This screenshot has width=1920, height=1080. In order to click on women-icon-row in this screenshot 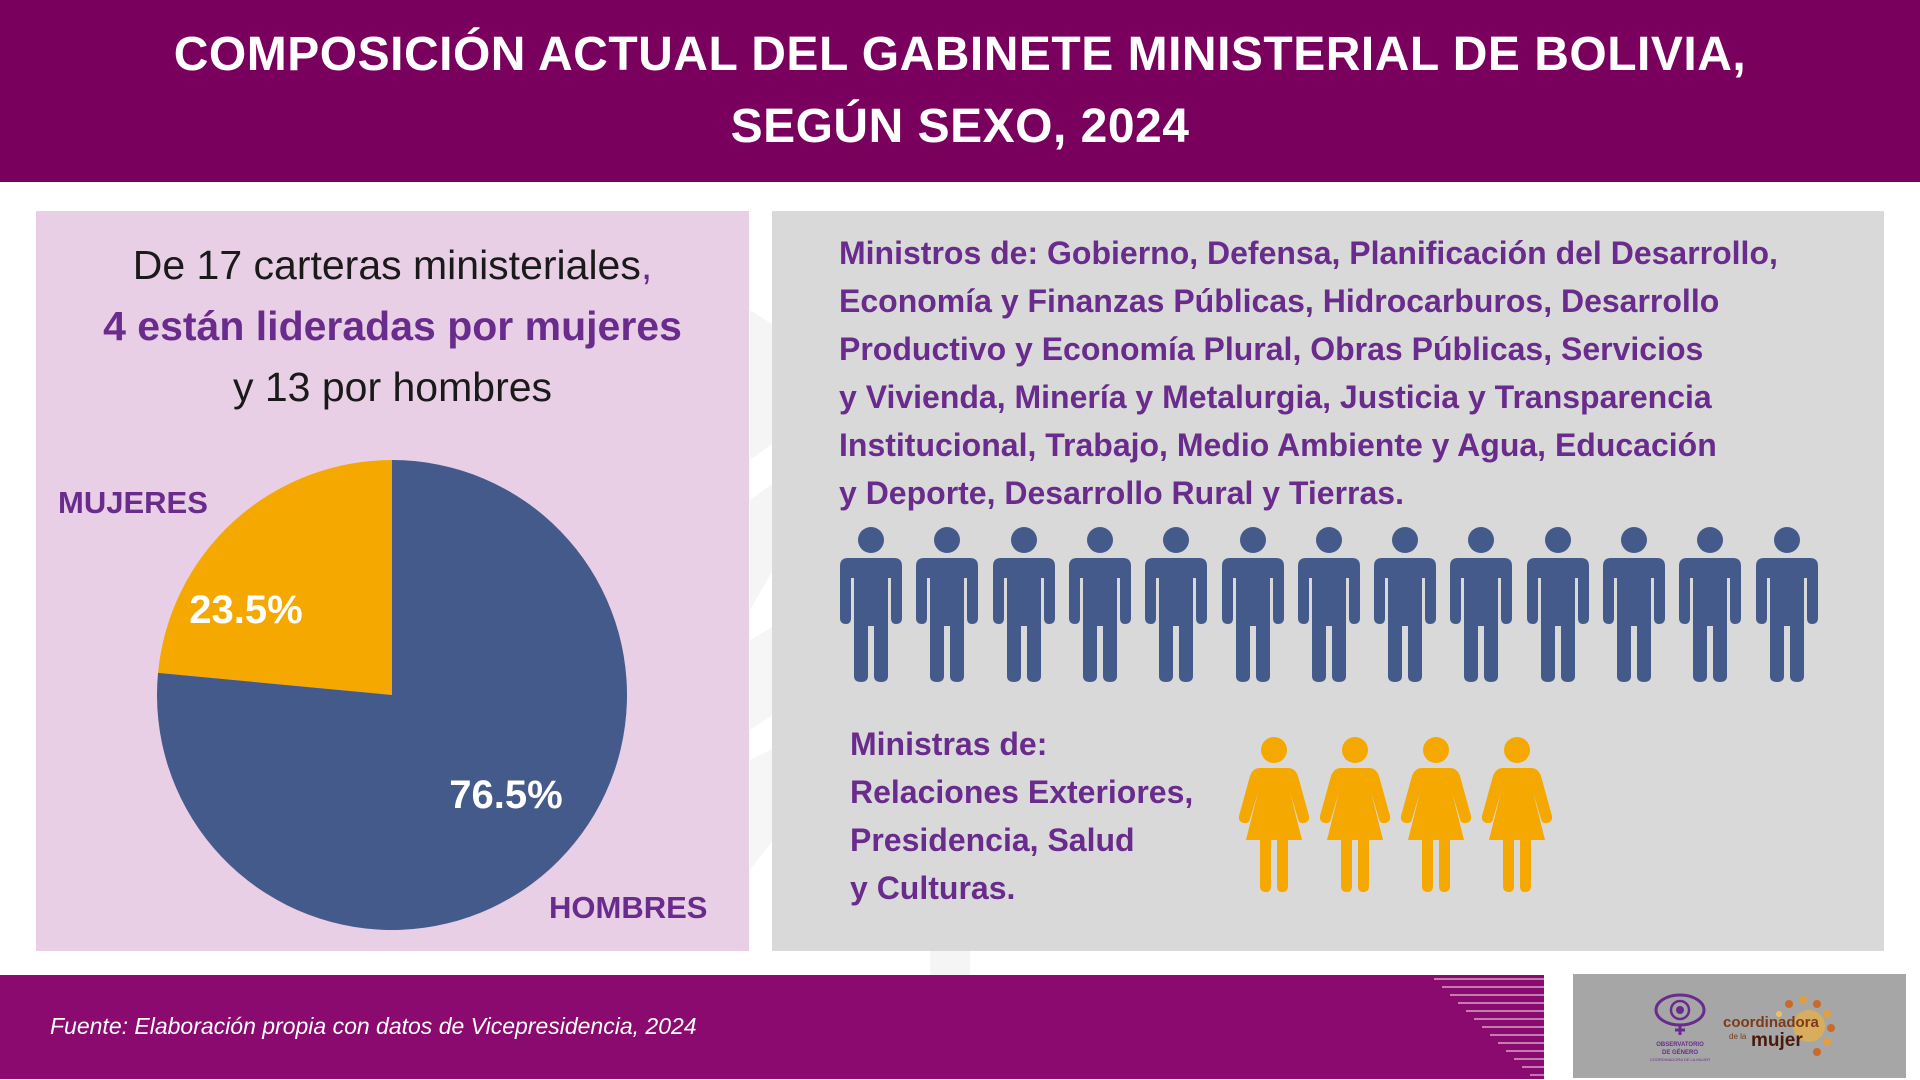, I will do `click(1408, 816)`.